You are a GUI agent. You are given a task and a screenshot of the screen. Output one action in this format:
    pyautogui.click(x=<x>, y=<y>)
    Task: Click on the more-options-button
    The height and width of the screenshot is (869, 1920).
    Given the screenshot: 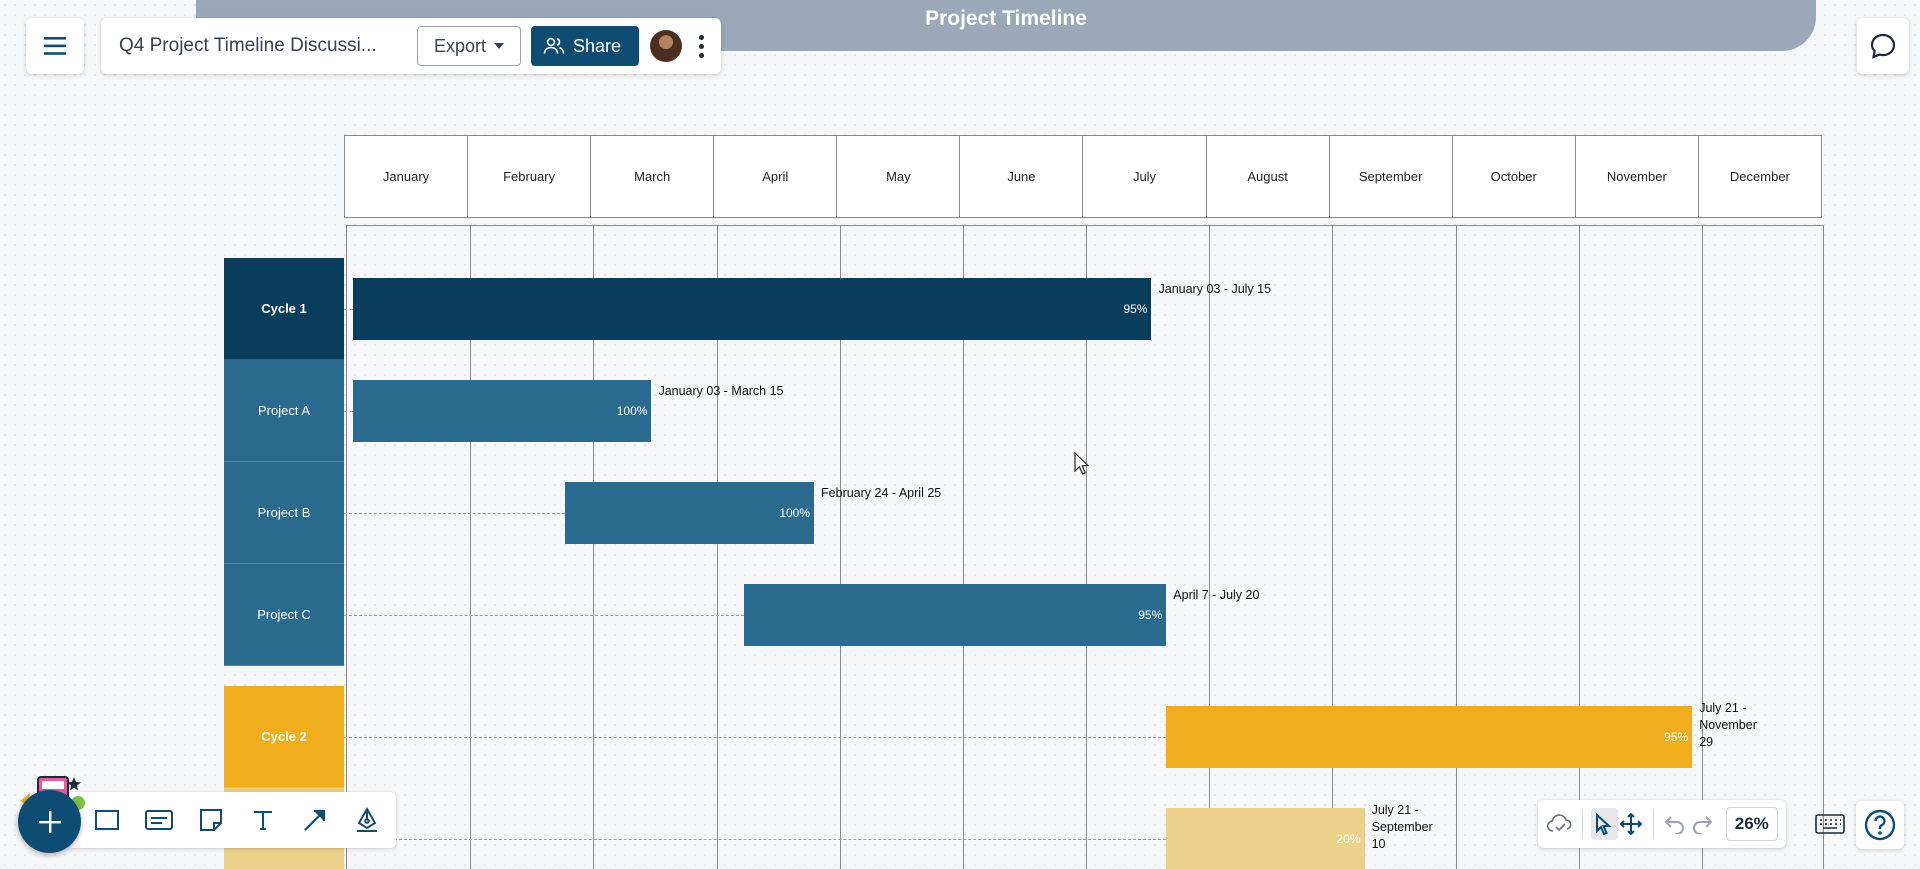 What is the action you would take?
    pyautogui.click(x=701, y=46)
    